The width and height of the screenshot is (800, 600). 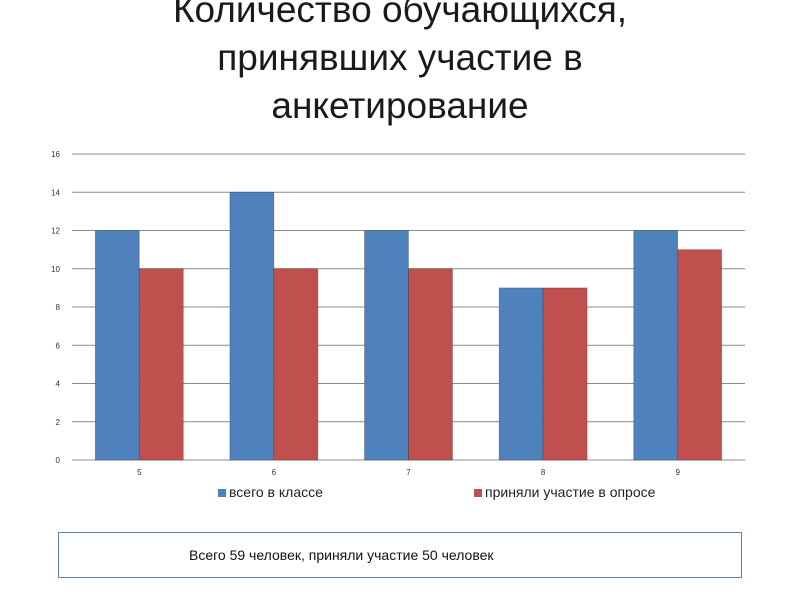 What do you see at coordinates (274, 472) in the screenshot?
I see `x-tick-label: 6` at bounding box center [274, 472].